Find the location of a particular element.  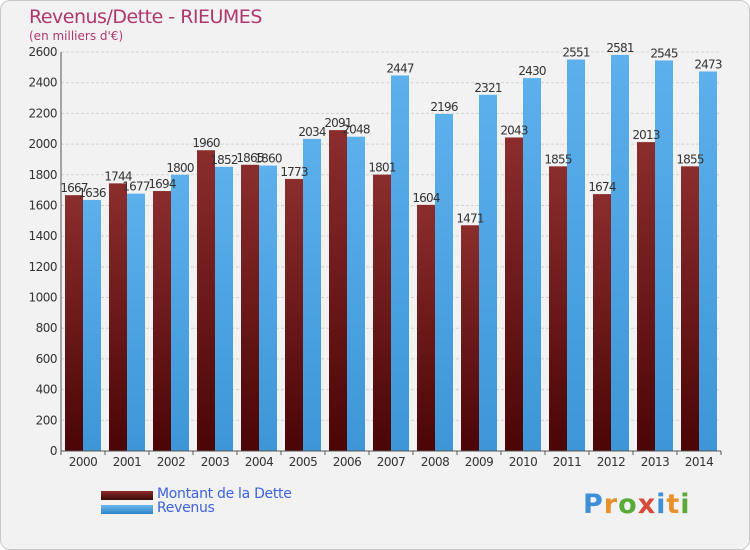

data-label-dette: 1744 is located at coordinates (118, 176).